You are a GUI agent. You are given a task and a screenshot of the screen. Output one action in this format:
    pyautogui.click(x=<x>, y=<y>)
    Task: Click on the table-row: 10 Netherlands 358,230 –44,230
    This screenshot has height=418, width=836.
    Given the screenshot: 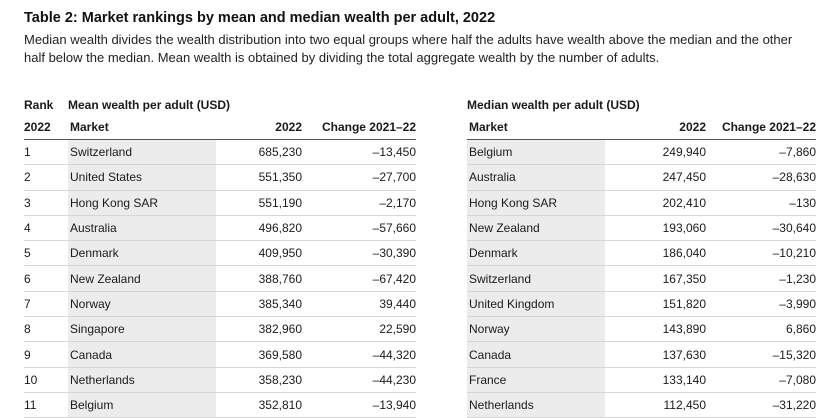 What is the action you would take?
    pyautogui.click(x=220, y=380)
    